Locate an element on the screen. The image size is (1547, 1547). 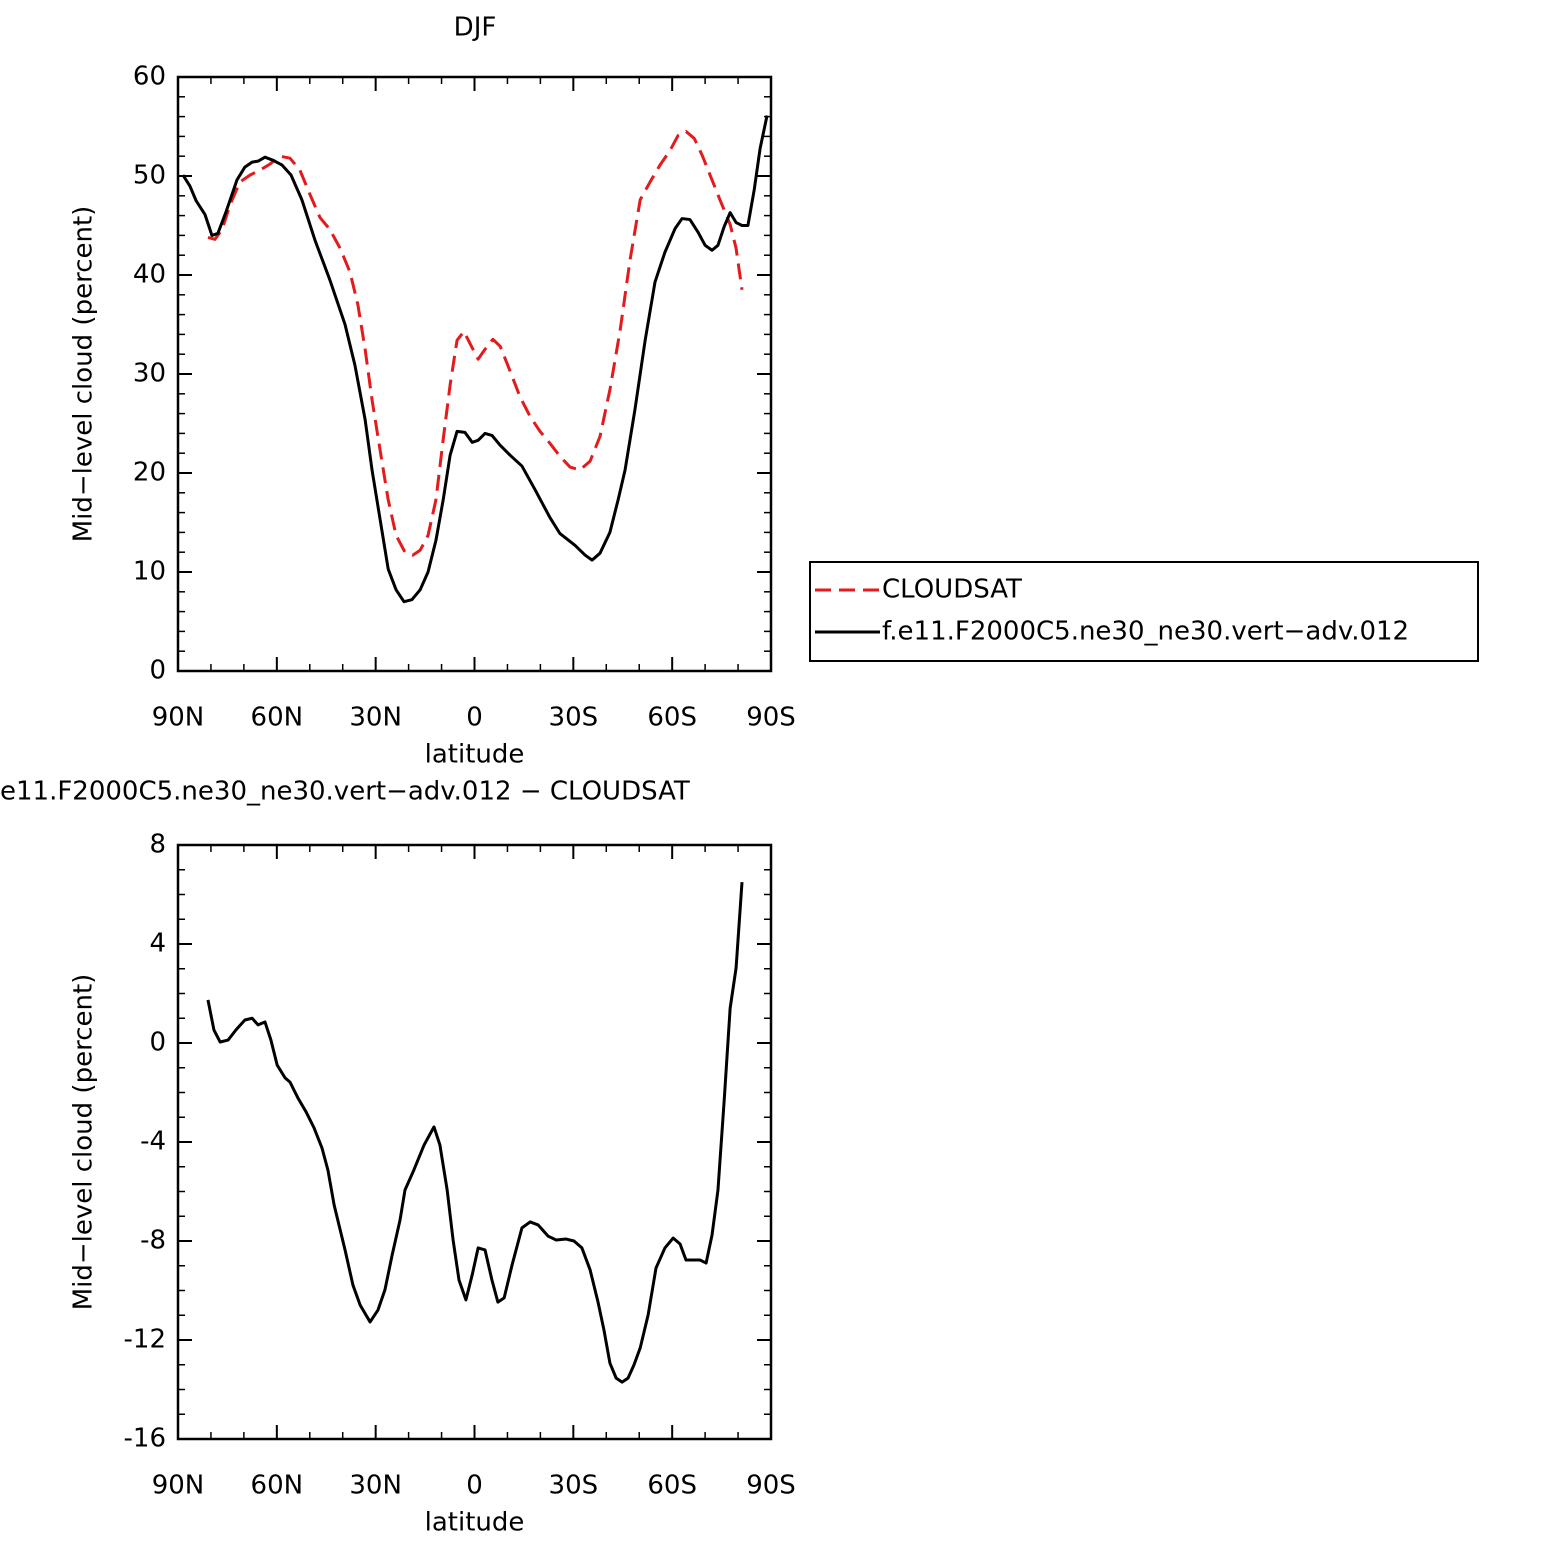
y-tick-label: 60 is located at coordinates (149, 77).